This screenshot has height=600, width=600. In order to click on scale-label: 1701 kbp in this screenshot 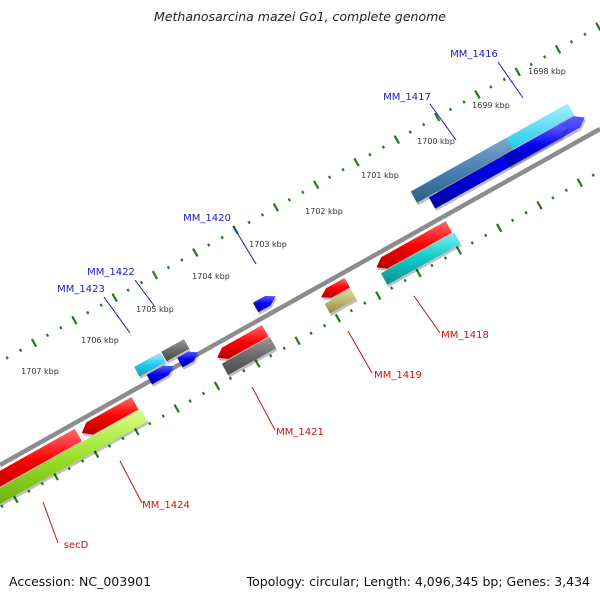, I will do `click(380, 175)`.